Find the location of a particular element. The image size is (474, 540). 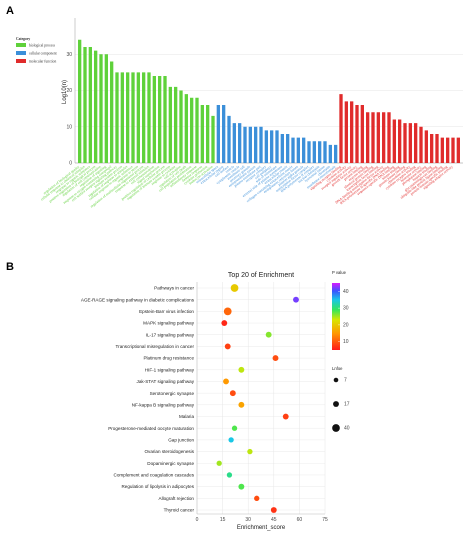

colorbar-tick-label: 40 is located at coordinates (346, 292).